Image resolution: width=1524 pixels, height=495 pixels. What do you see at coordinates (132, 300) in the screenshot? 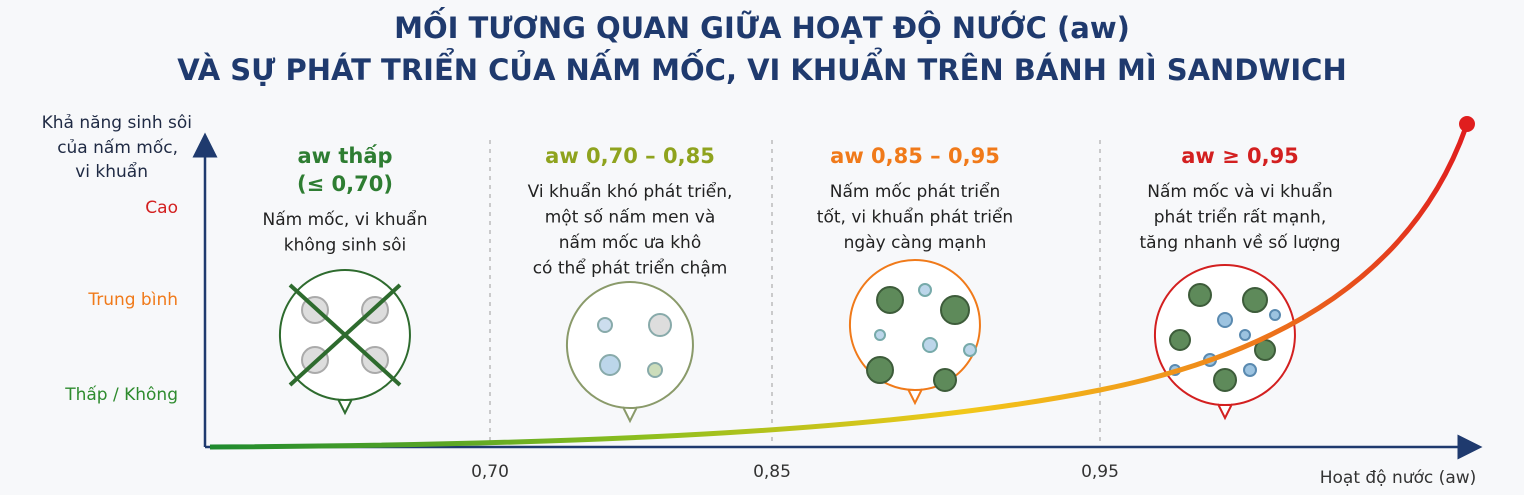
I see `y-level: Trung bình` at bounding box center [132, 300].